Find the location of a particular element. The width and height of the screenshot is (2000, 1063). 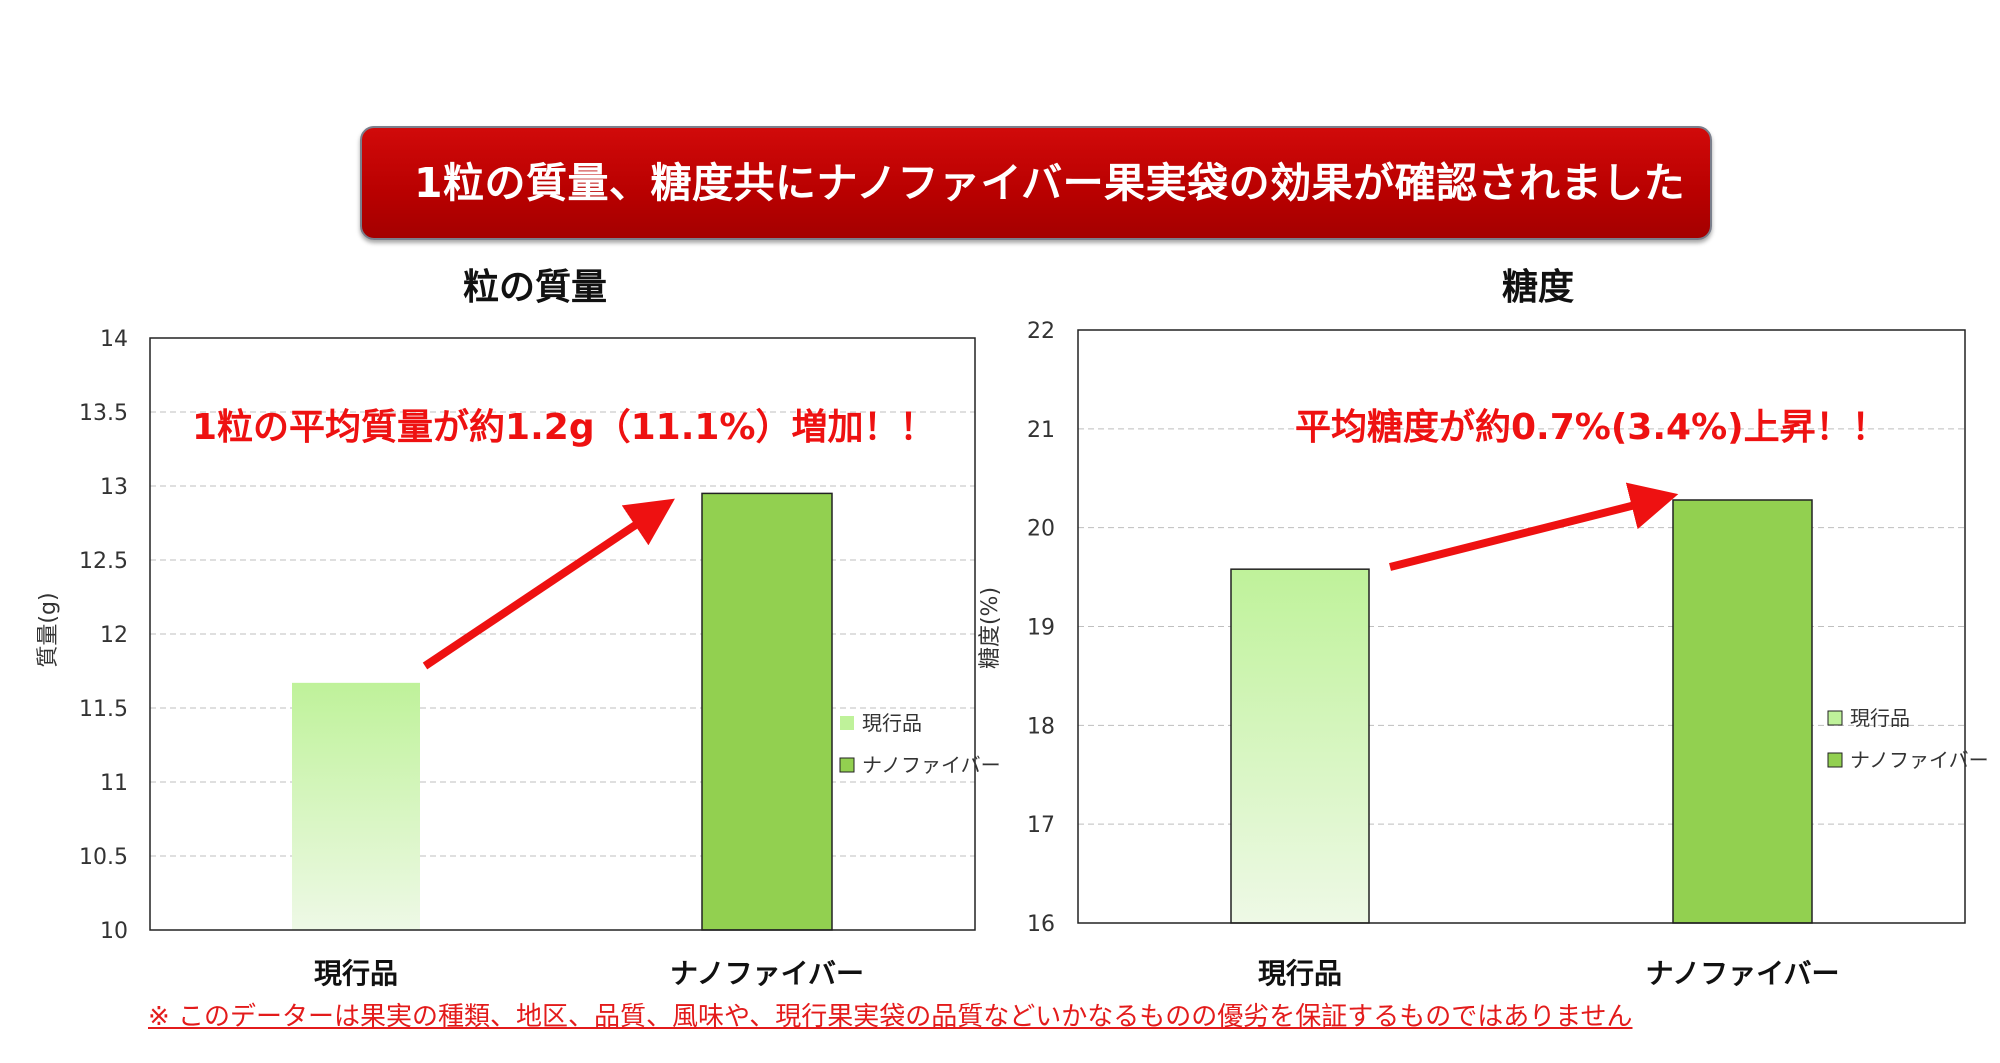

y-tick-label: 20 is located at coordinates (1041, 529).